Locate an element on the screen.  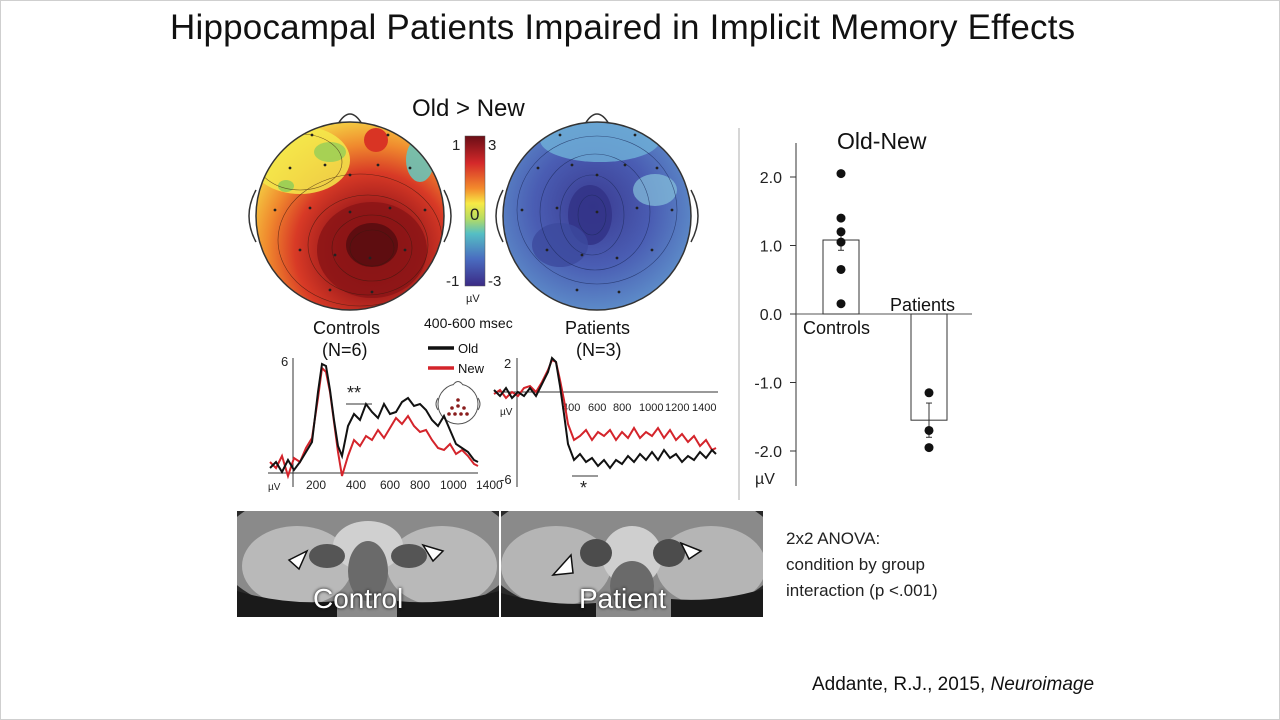
erp-controls-ytick: 6 is located at coordinates (284, 361).